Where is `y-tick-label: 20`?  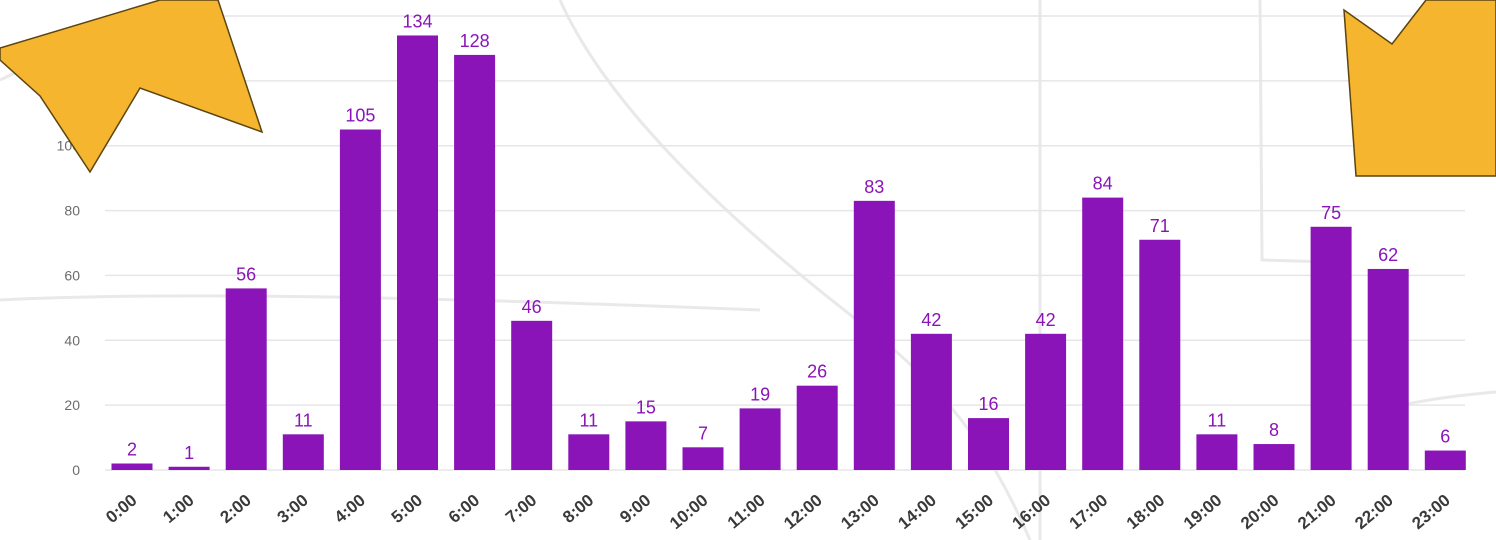
y-tick-label: 20 is located at coordinates (72, 405).